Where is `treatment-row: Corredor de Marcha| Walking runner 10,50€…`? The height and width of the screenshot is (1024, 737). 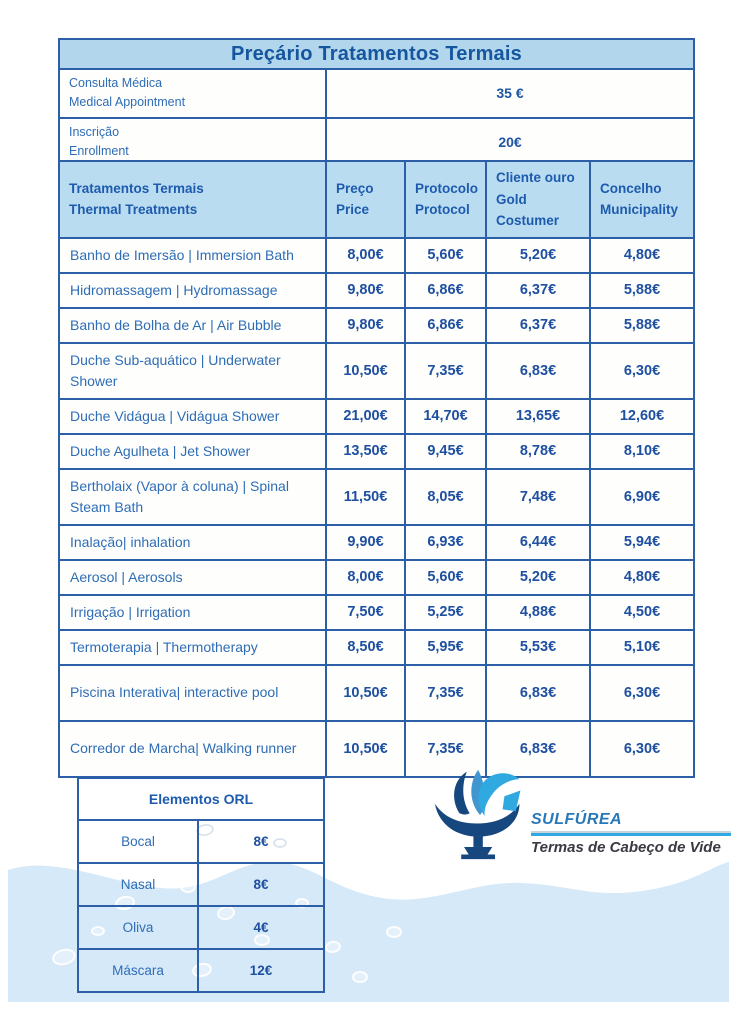
treatment-row: Corredor de Marcha| Walking runner 10,50€… is located at coordinates (376, 748).